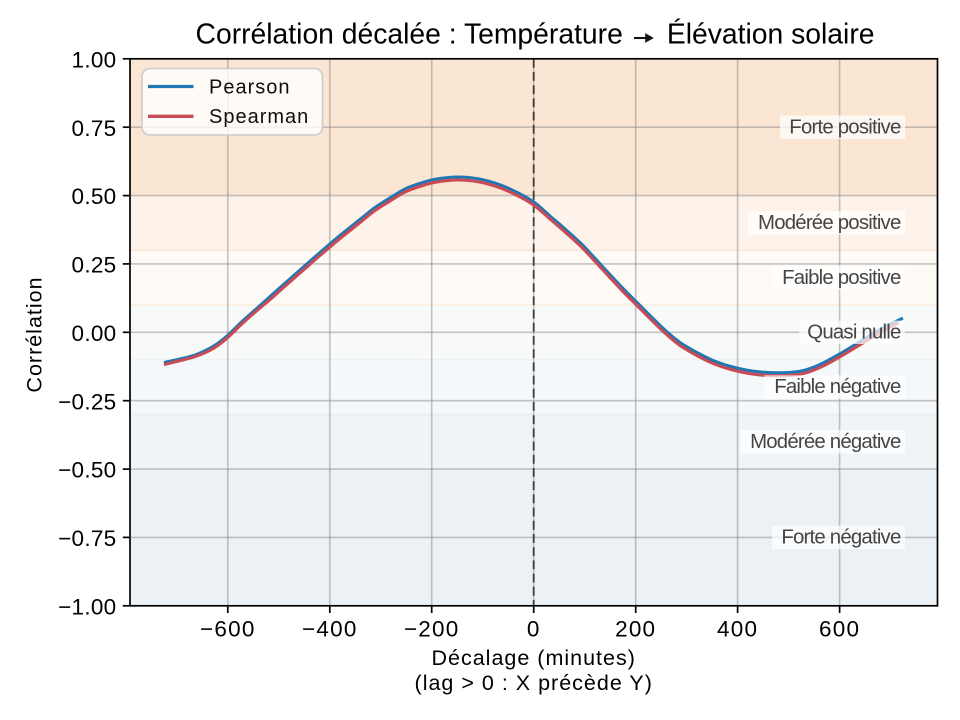 The width and height of the screenshot is (960, 720). What do you see at coordinates (94, 265) in the screenshot?
I see `svg-text: 0.25` at bounding box center [94, 265].